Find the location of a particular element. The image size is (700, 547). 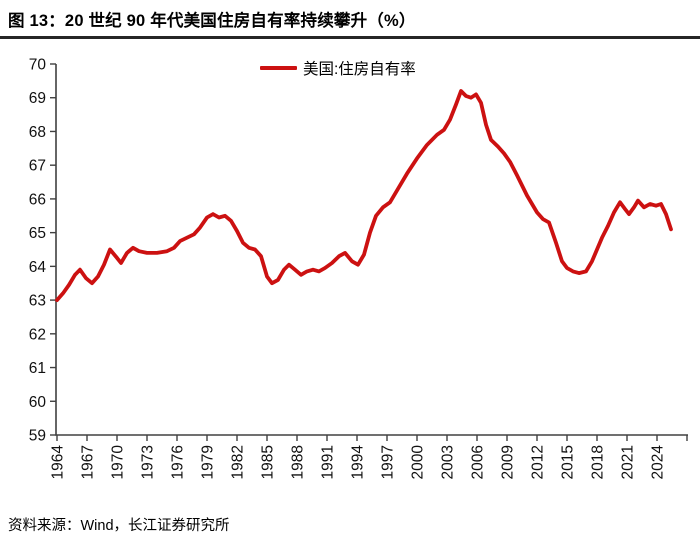

y-tick-label: 61 is located at coordinates (37, 368).